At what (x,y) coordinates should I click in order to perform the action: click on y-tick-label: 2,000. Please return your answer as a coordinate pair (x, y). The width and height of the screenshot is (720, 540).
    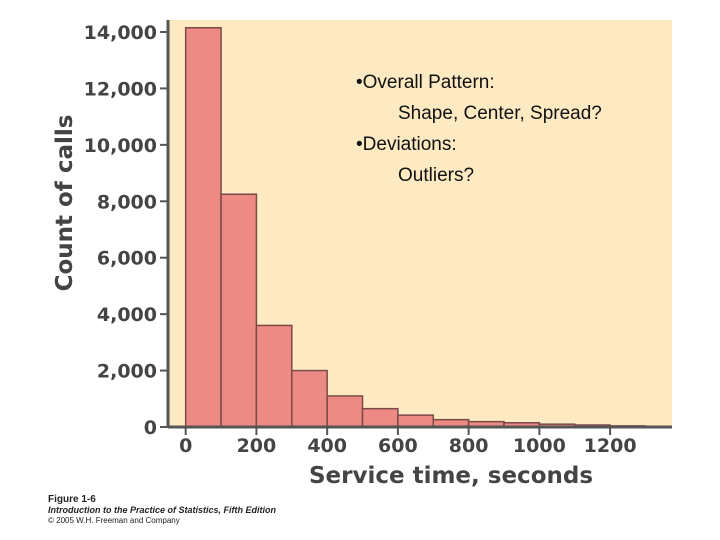
    Looking at the image, I should click on (127, 372).